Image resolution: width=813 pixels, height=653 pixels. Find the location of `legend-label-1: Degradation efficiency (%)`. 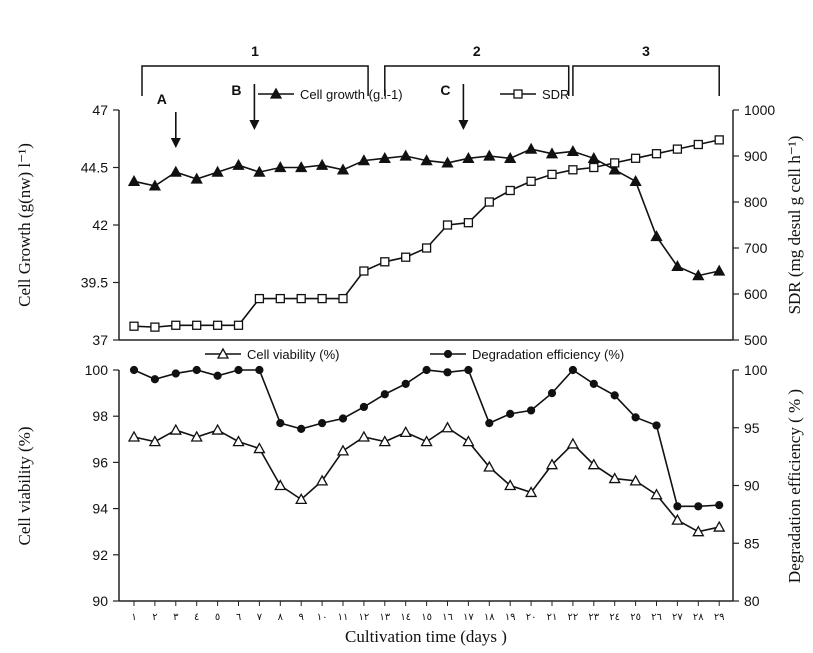

legend-label-1: Degradation efficiency (%) is located at coordinates (548, 354).